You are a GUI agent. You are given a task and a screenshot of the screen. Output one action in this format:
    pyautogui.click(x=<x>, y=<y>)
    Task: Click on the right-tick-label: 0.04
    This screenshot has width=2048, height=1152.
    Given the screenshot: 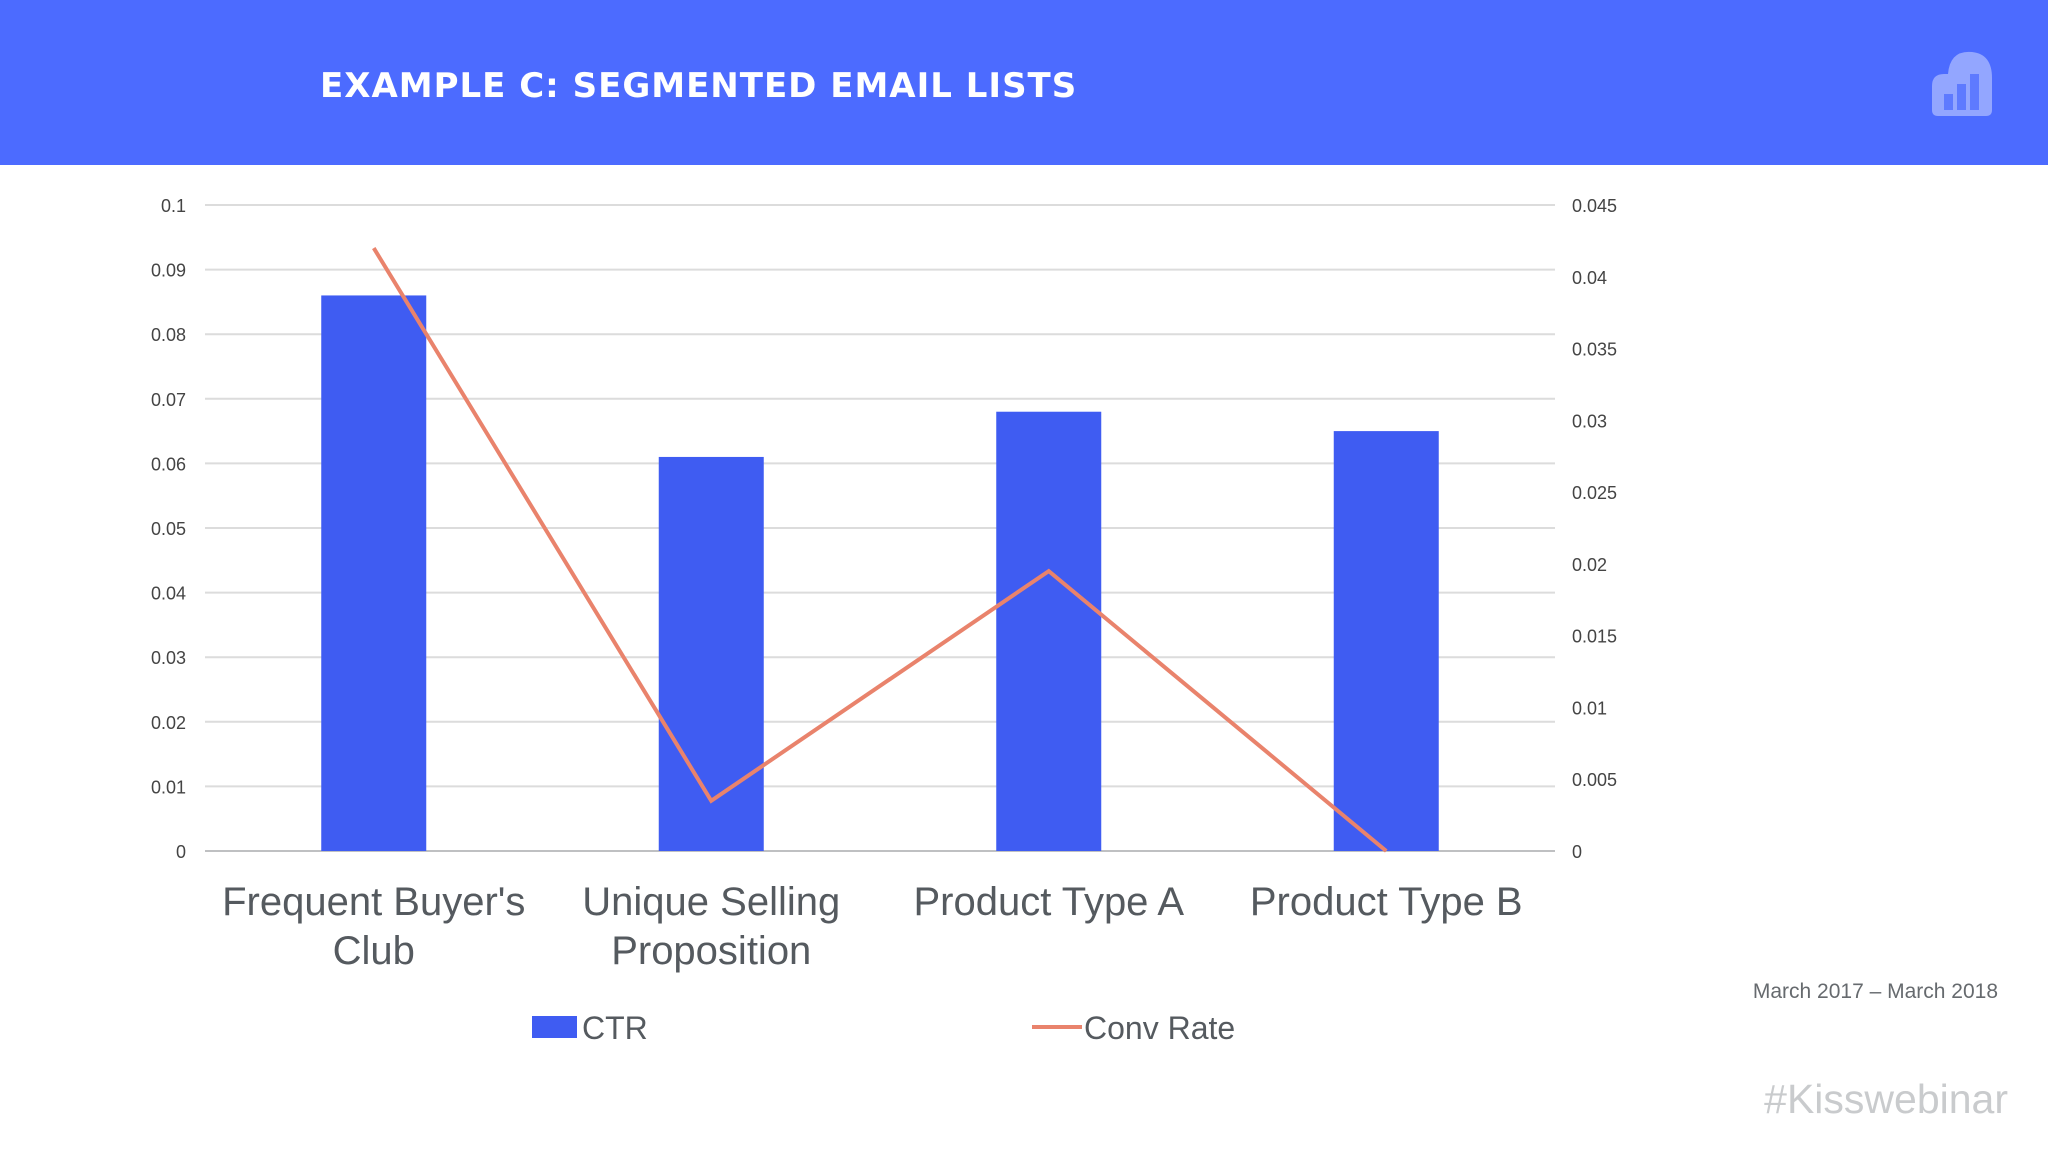 What is the action you would take?
    pyautogui.click(x=1589, y=278)
    